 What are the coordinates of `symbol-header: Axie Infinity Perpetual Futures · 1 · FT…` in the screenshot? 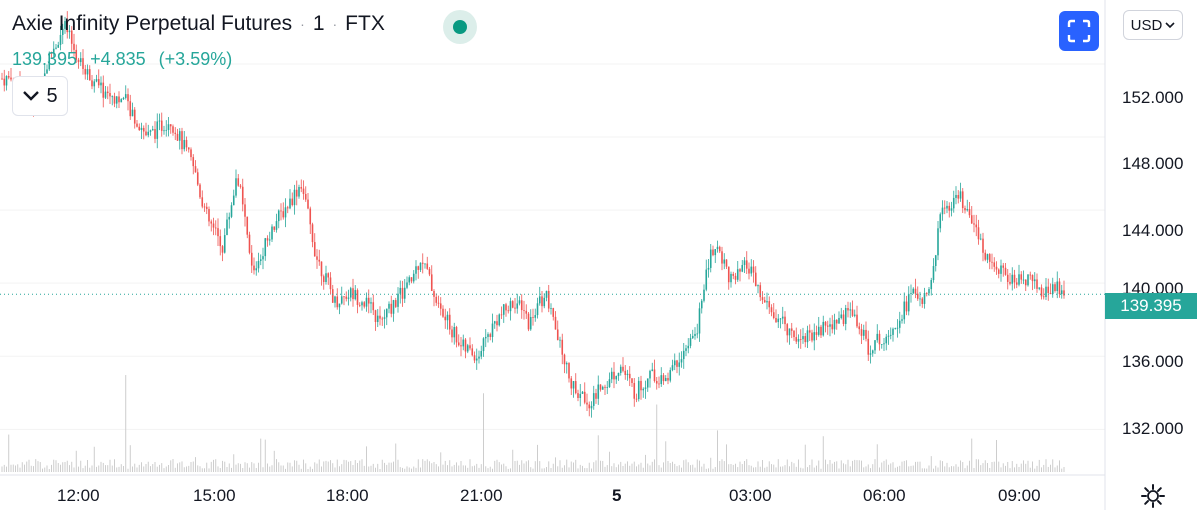 It's located at (198, 24).